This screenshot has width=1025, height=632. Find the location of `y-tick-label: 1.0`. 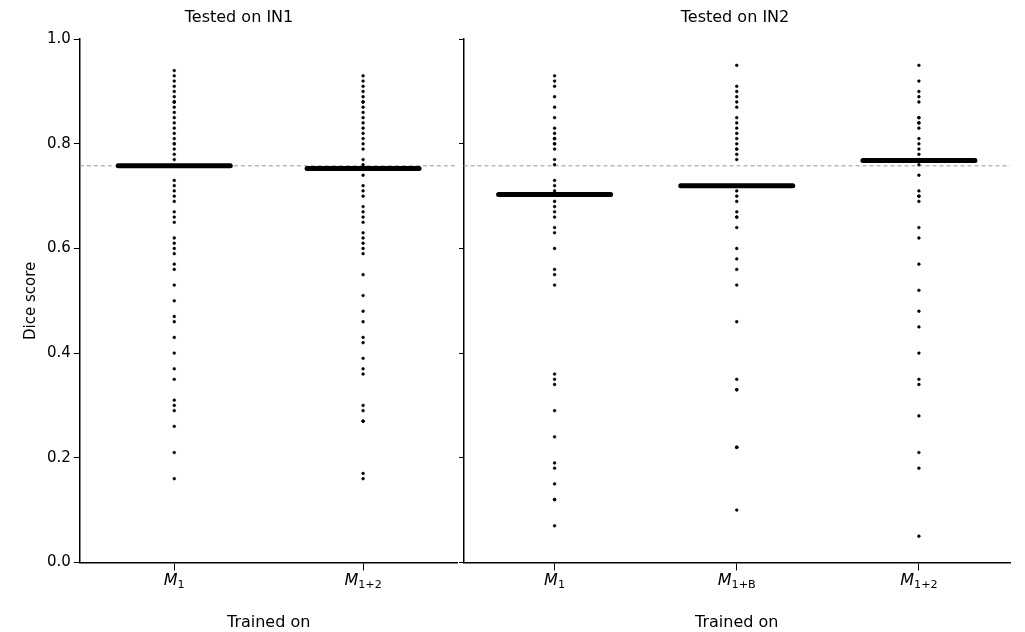

y-tick-label: 1.0 is located at coordinates (59, 38).